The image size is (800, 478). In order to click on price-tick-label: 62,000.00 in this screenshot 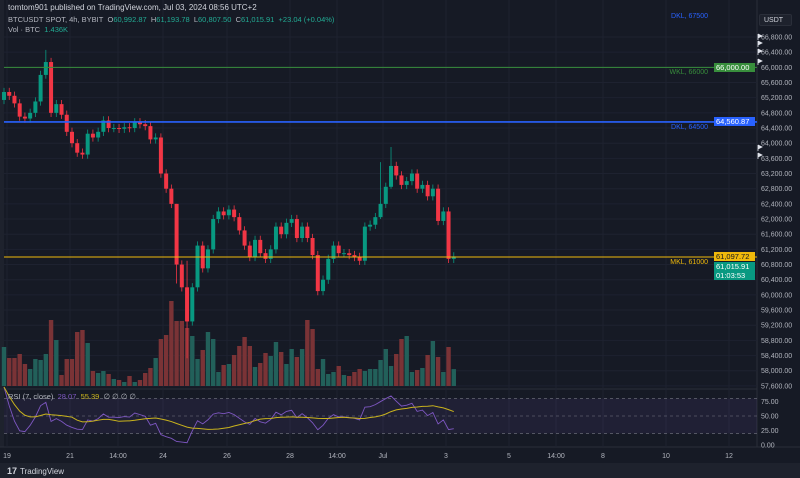, I will do `click(776, 220)`.